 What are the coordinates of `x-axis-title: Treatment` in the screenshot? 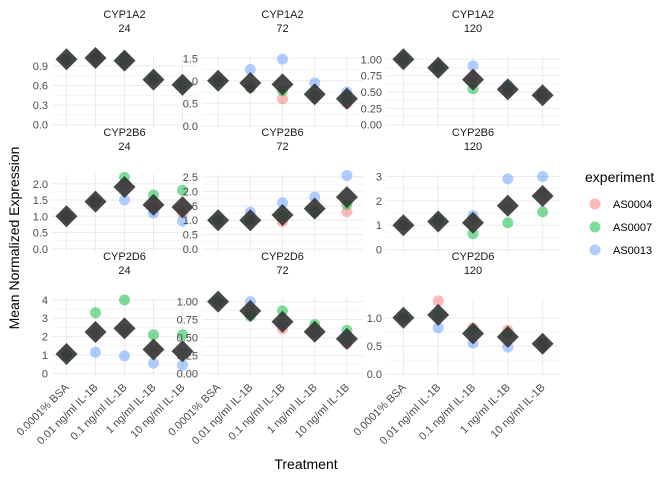 It's located at (305, 464).